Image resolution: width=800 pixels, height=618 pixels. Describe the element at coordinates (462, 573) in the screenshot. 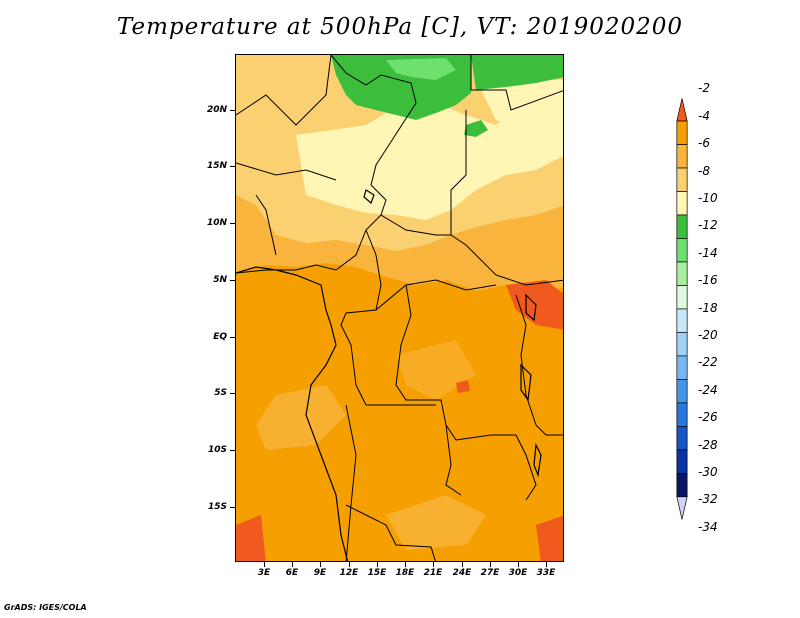

I see `lon-label-24e: 24E` at that location.